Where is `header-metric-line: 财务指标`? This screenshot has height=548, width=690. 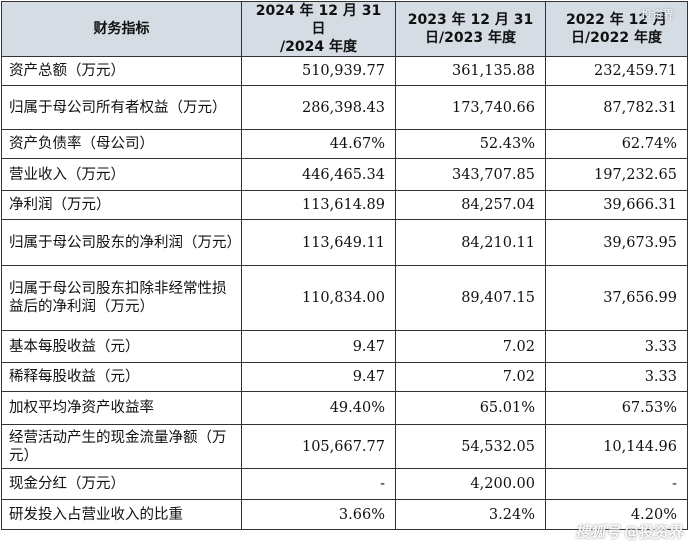
header-metric-line: 财务指标 is located at coordinates (121, 29).